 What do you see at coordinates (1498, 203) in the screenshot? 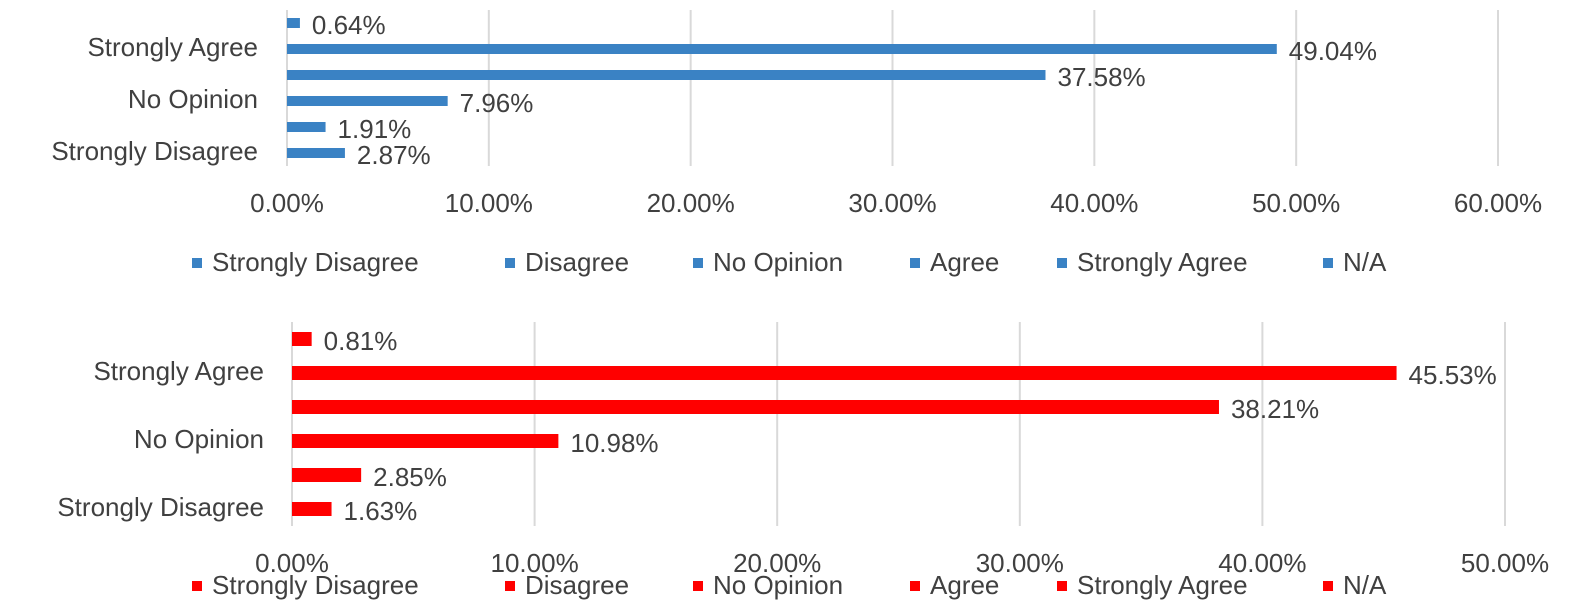
I see `x-tick-label: 60.00%` at bounding box center [1498, 203].